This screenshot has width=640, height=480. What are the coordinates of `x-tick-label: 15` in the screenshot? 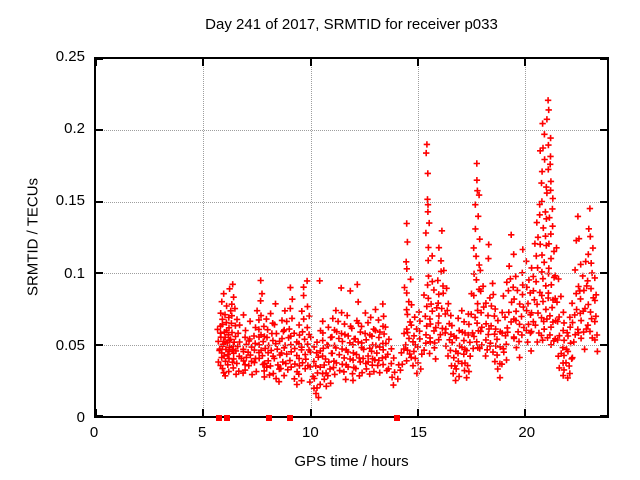 It's located at (418, 432).